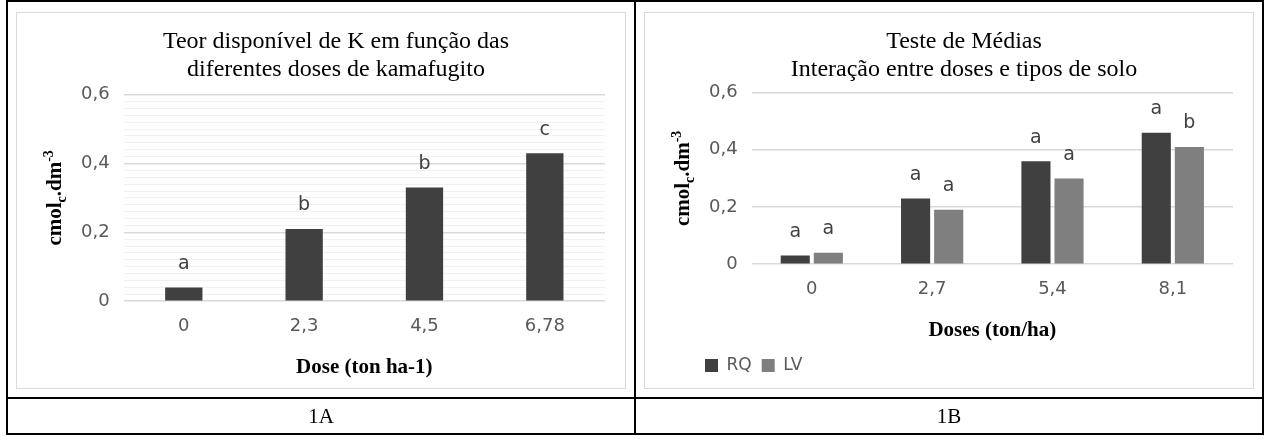 The height and width of the screenshot is (443, 1269). Describe the element at coordinates (992, 328) in the screenshot. I see `x-axis-title: Doses (ton/ha)` at that location.